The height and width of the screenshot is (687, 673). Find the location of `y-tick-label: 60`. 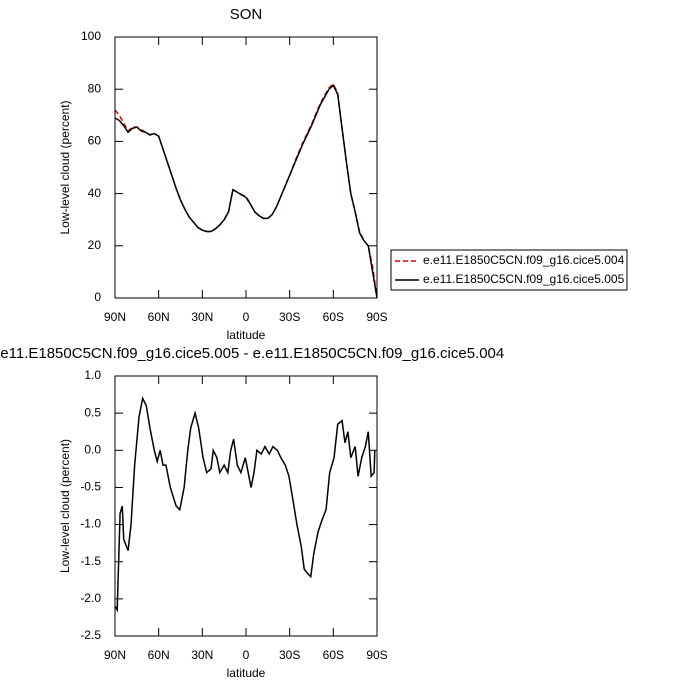

y-tick-label: 60 is located at coordinates (95, 141).